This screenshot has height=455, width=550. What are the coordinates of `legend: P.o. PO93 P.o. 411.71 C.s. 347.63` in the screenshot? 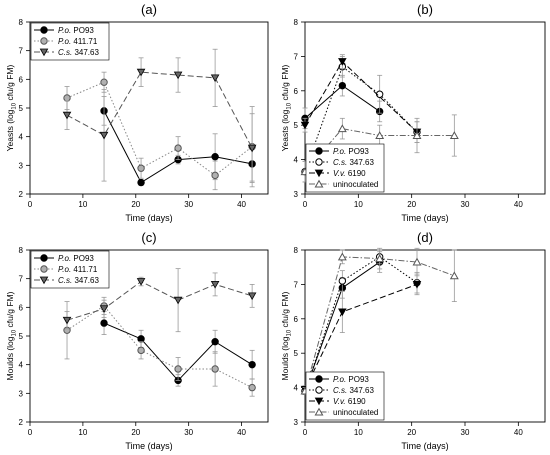 It's located at (70, 269).